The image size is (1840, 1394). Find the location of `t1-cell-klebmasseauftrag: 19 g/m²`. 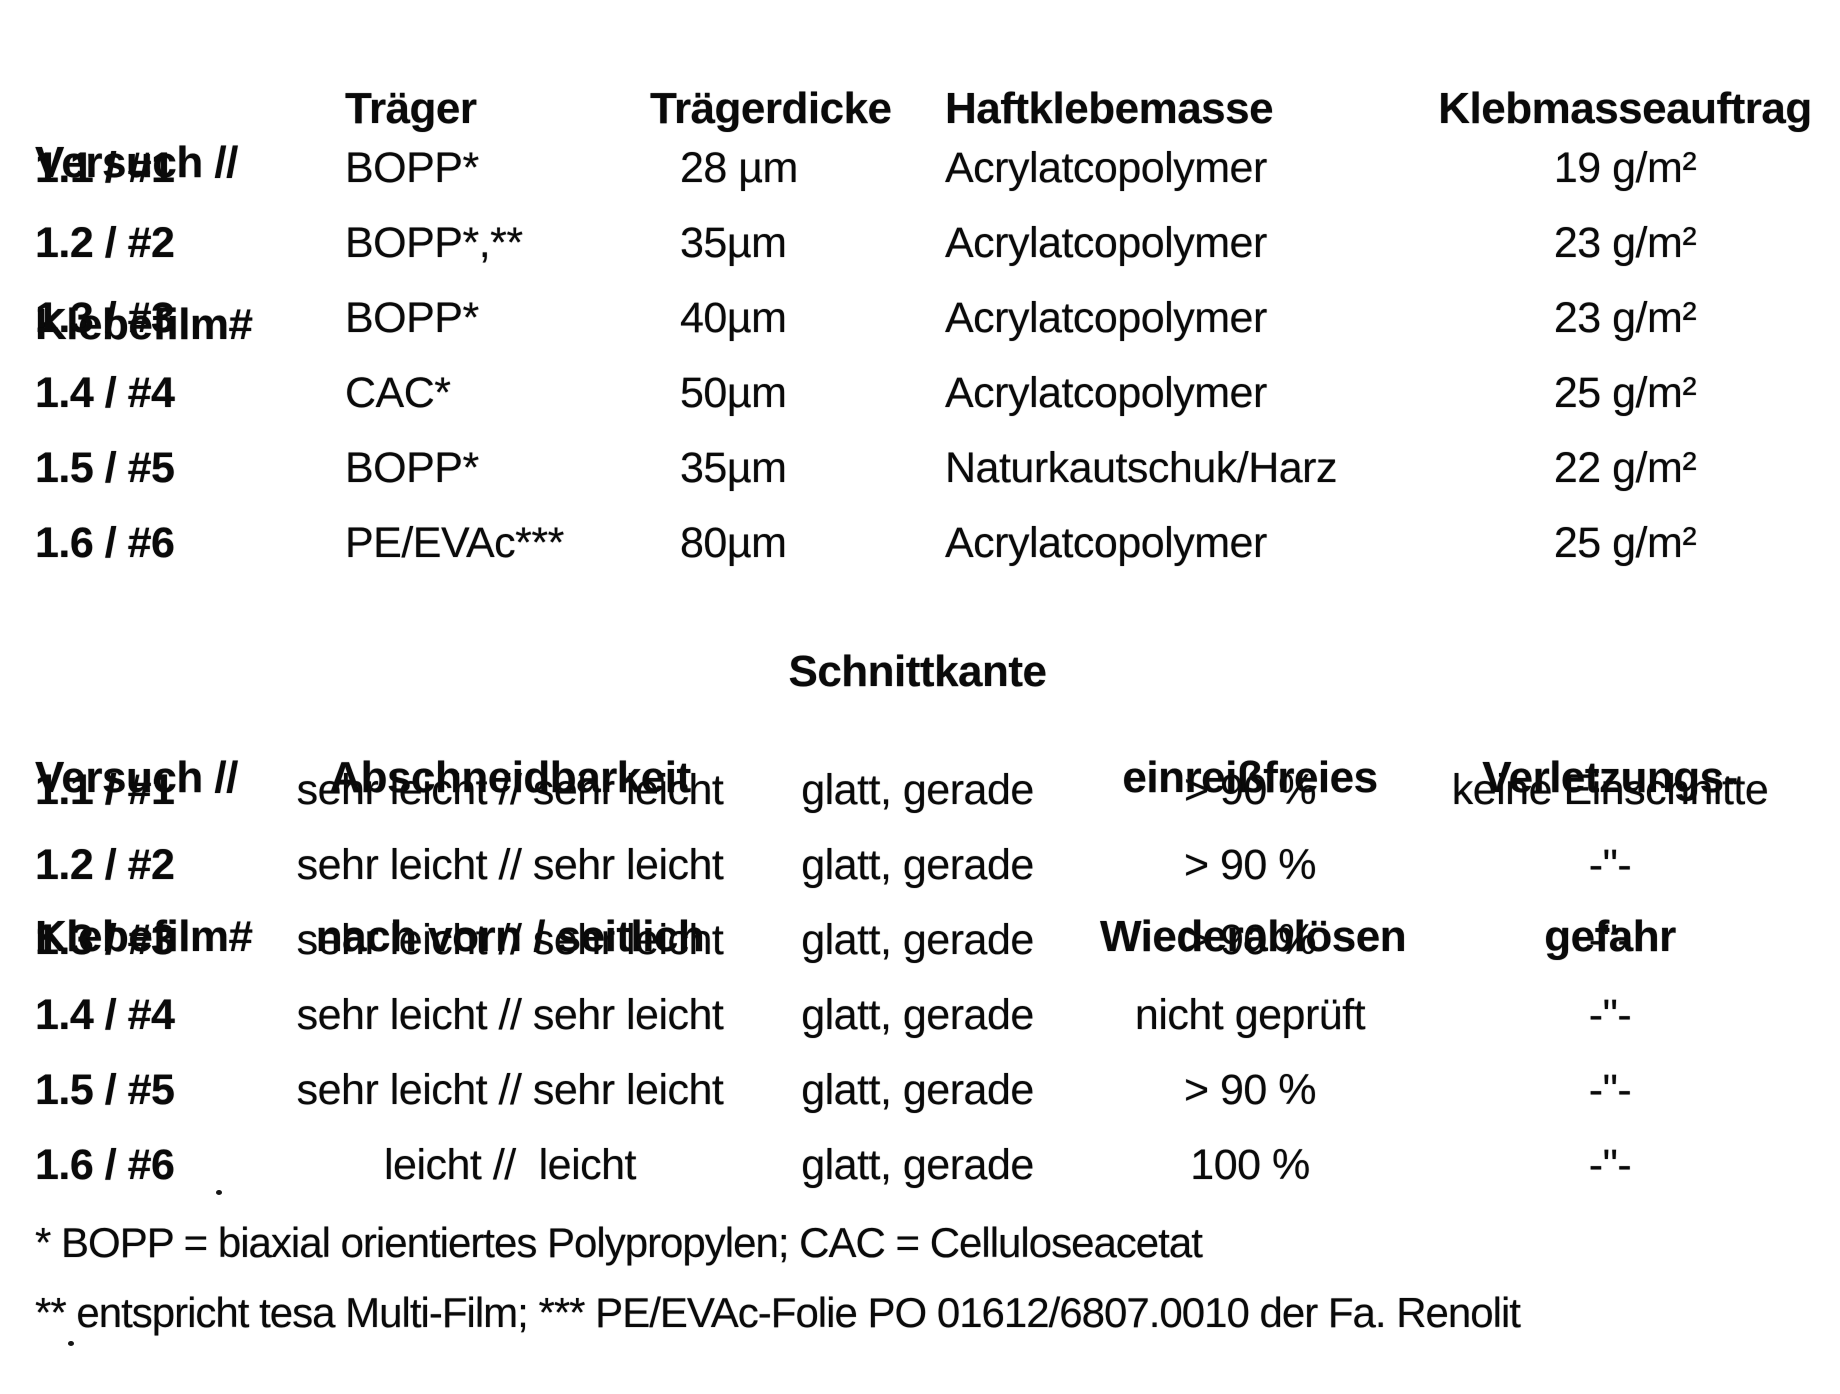

t1-cell-klebmasseauftrag: 19 g/m² is located at coordinates (1625, 168).